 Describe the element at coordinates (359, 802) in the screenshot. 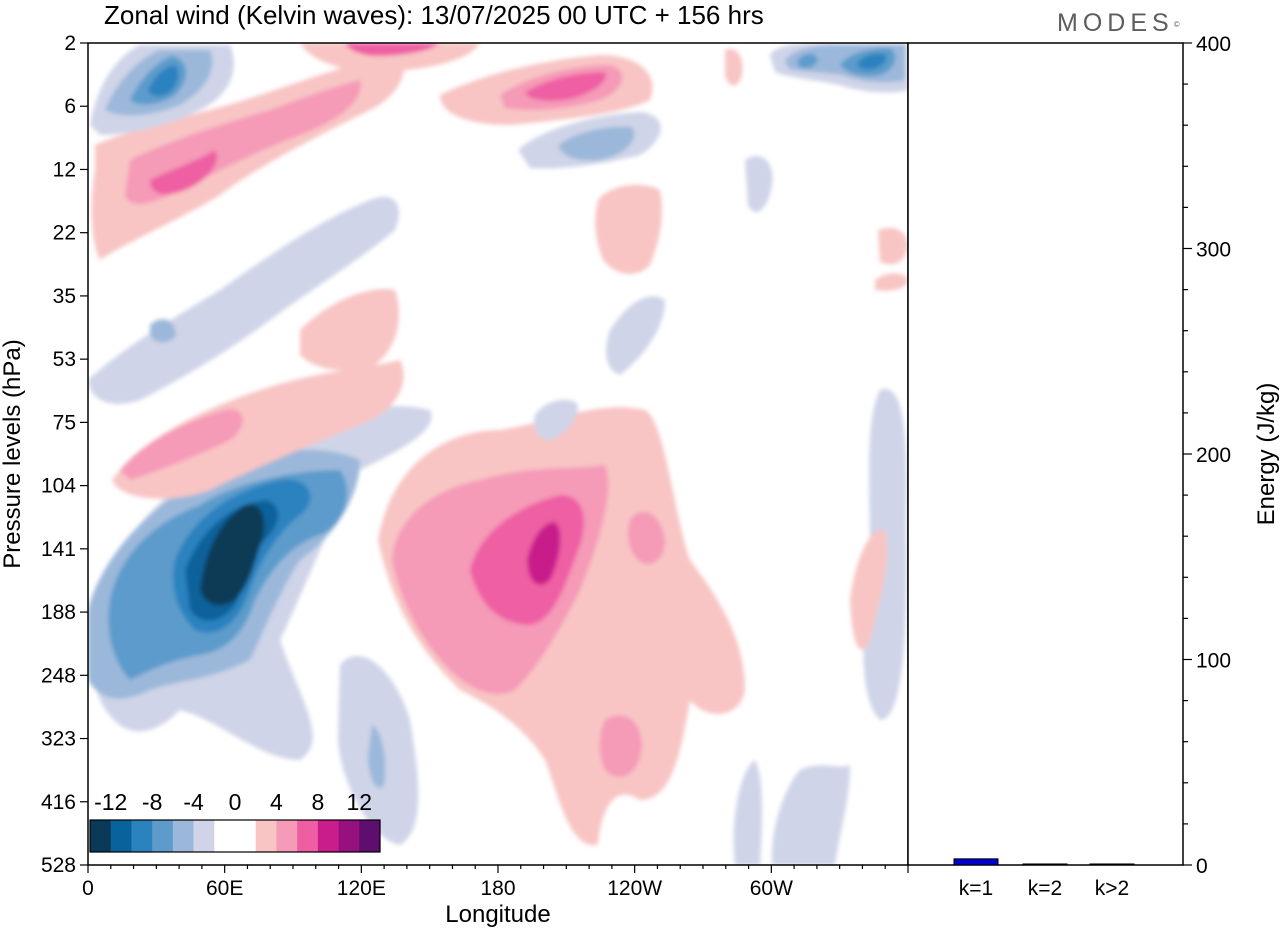

I see `colorbar-label: 12` at that location.